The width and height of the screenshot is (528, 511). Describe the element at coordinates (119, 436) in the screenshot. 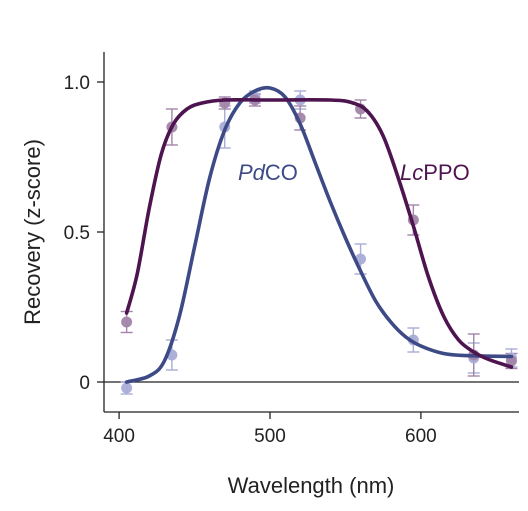

I see `x-tick-label: 400` at that location.